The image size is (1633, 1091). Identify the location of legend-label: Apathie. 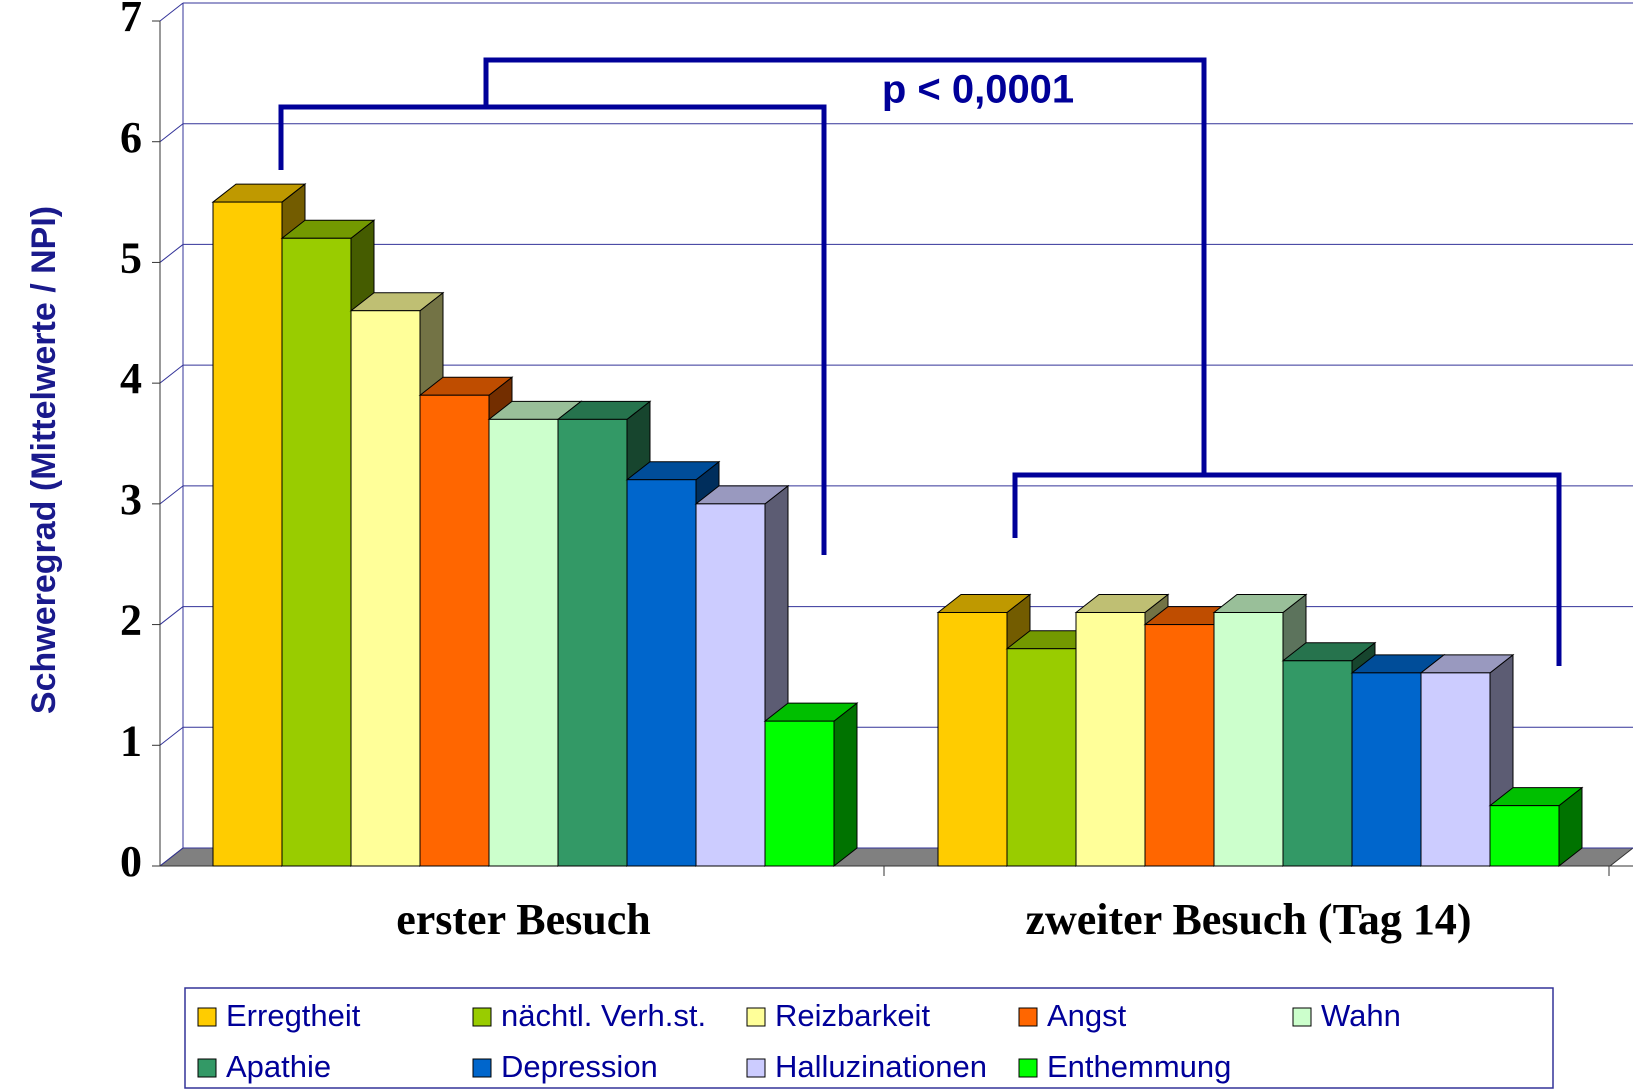
(278, 1066).